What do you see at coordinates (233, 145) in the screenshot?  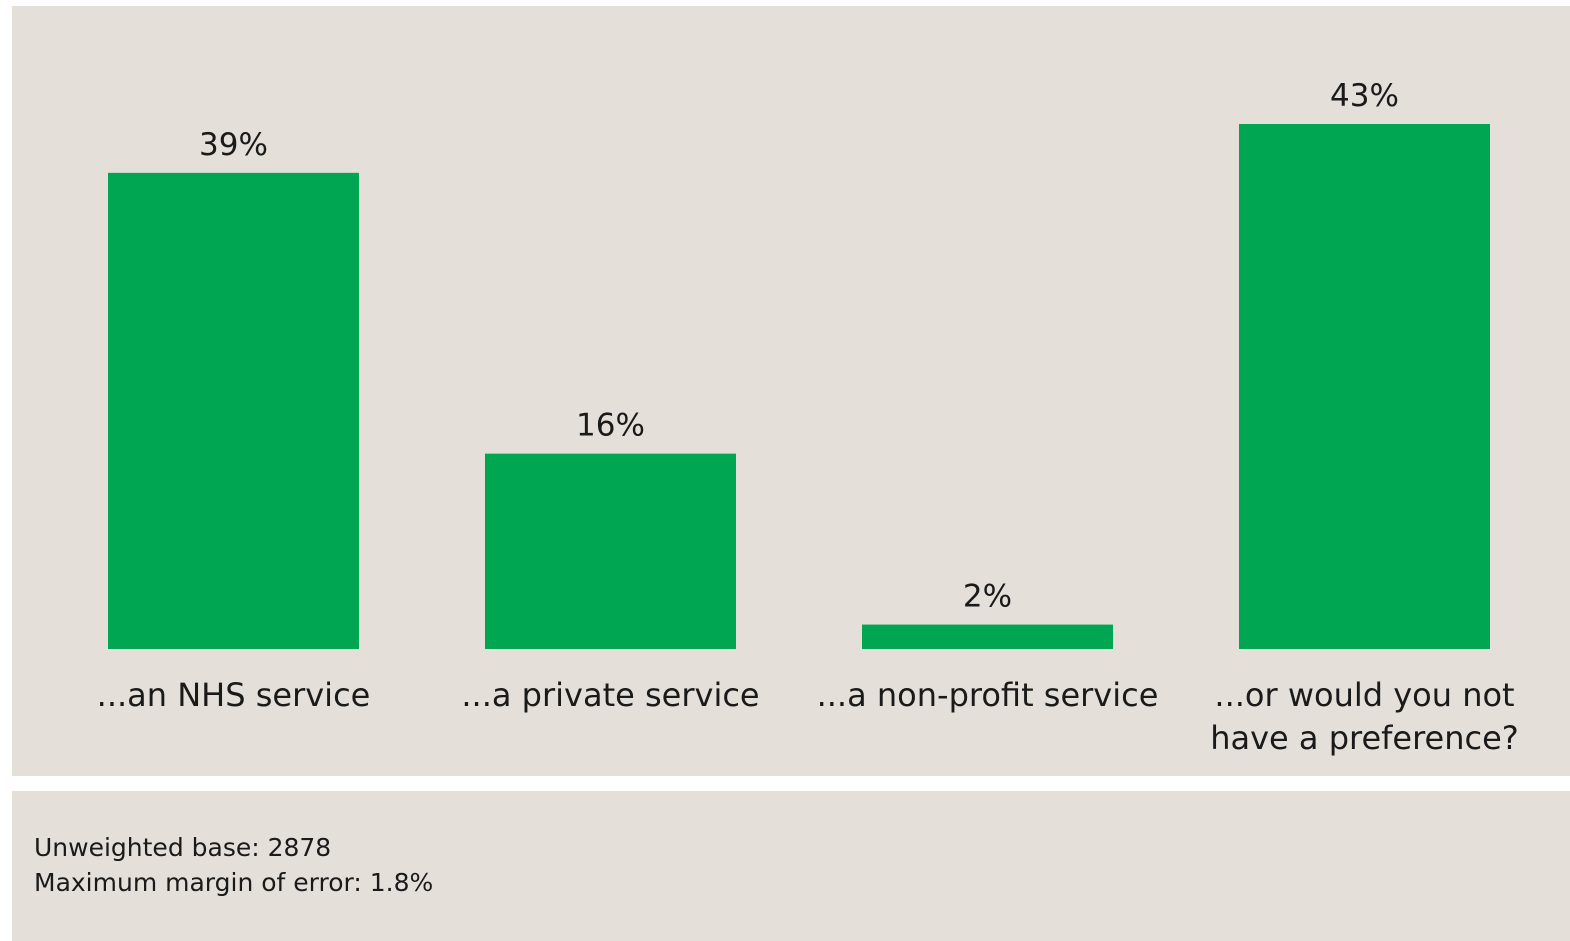 I see `value-label-0: 39%` at bounding box center [233, 145].